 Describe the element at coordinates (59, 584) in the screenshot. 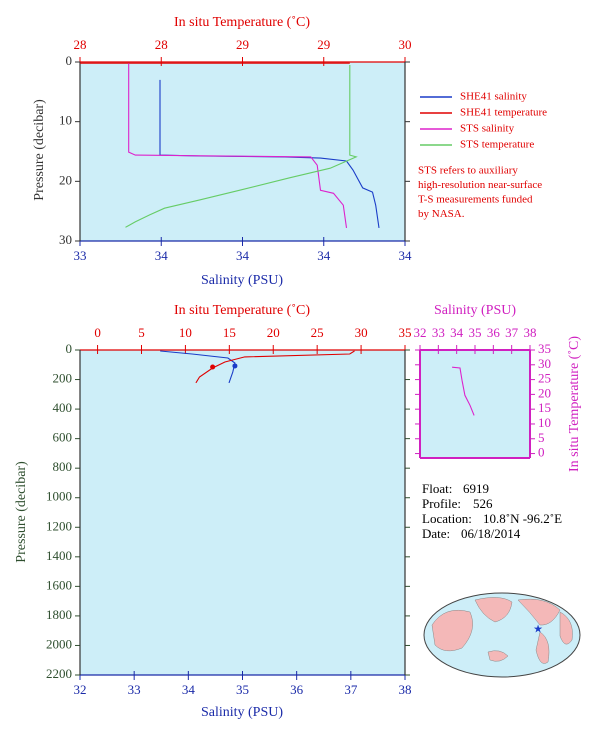

I see `y-tick-label: 1600` at that location.